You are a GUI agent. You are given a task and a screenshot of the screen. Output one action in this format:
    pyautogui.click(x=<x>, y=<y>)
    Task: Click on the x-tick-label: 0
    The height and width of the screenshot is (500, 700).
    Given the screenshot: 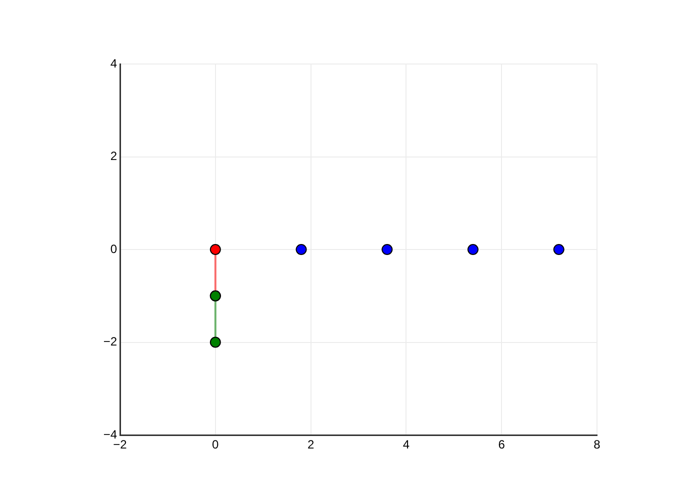 What is the action you would take?
    pyautogui.click(x=216, y=445)
    